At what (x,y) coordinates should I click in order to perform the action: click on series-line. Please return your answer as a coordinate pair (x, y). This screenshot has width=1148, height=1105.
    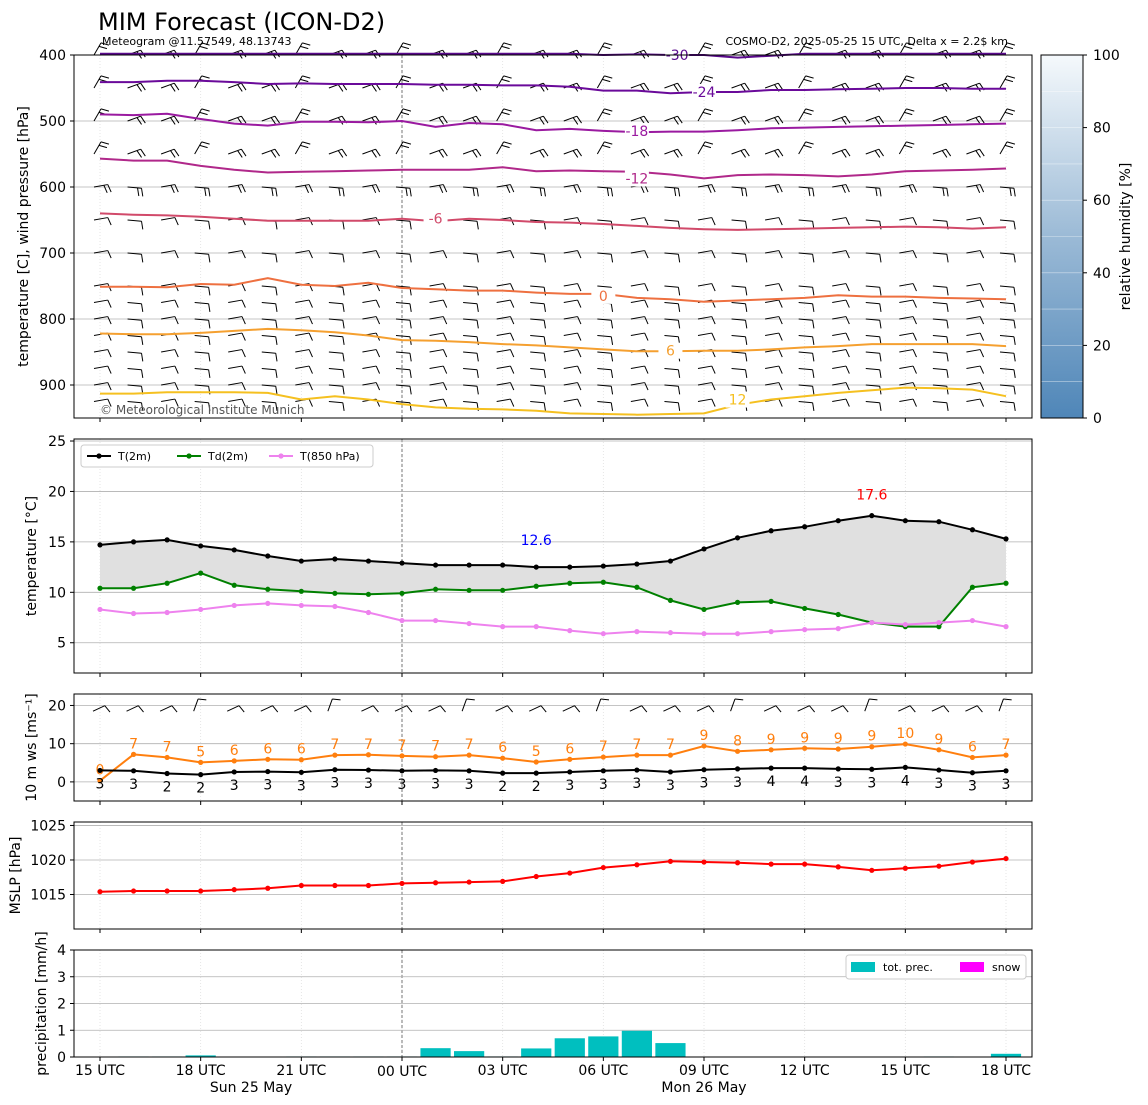
    Looking at the image, I should click on (553, 771).